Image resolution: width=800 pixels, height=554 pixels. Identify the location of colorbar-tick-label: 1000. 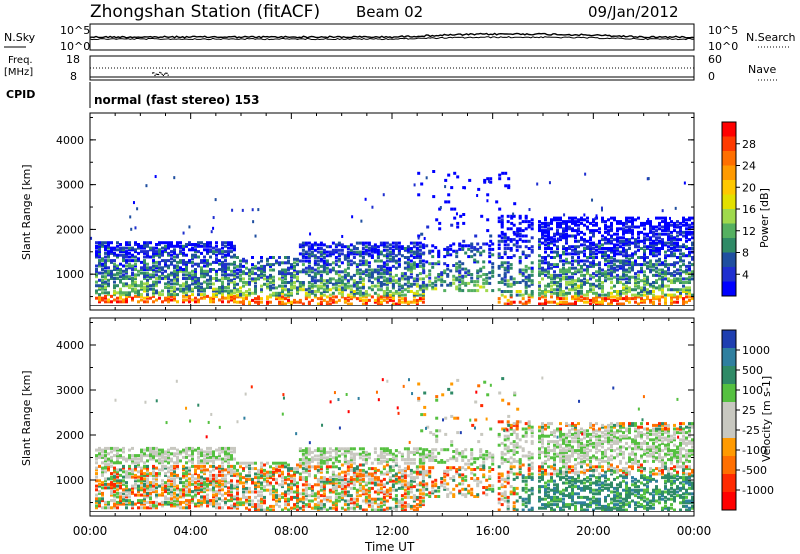
(756, 350).